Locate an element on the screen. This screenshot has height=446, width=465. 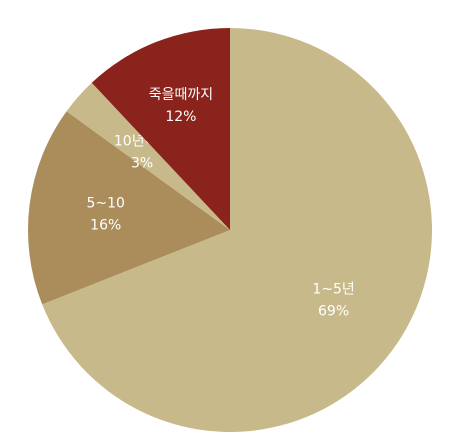
slice-label-1: 1~5년 is located at coordinates (333, 289).